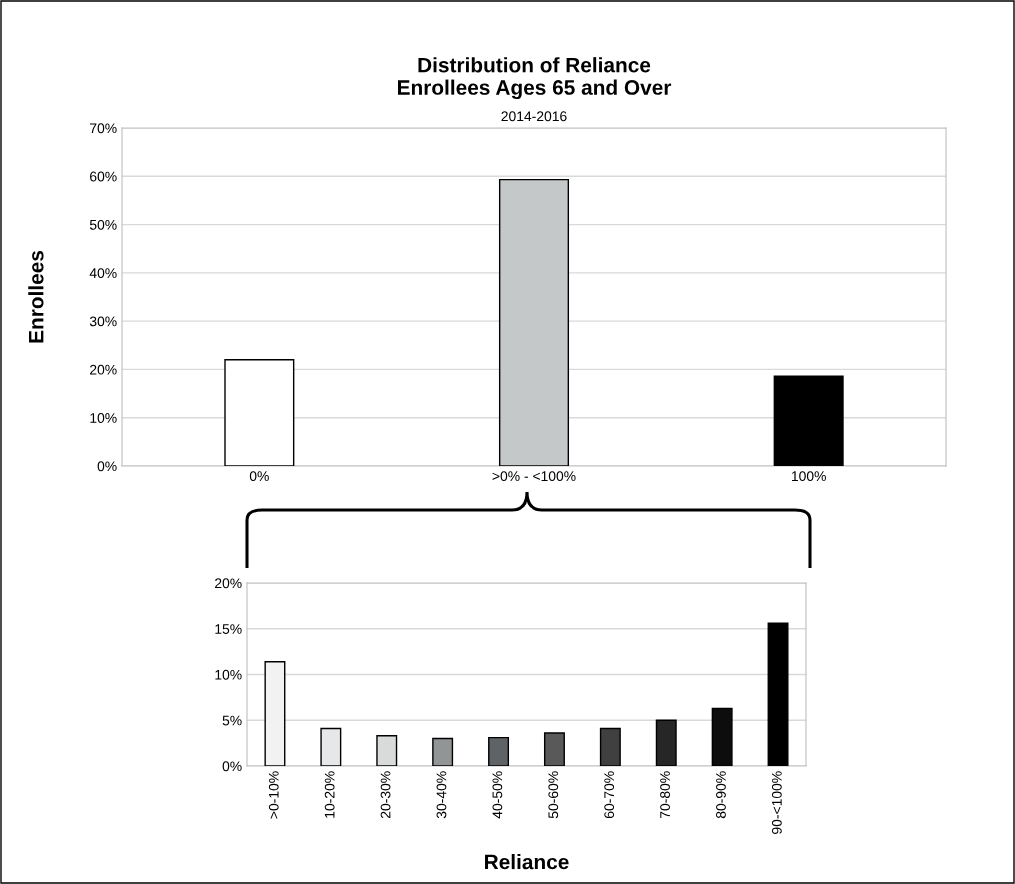 The width and height of the screenshot is (1015, 884). What do you see at coordinates (808, 476) in the screenshot?
I see `x-tick-label: 100%` at bounding box center [808, 476].